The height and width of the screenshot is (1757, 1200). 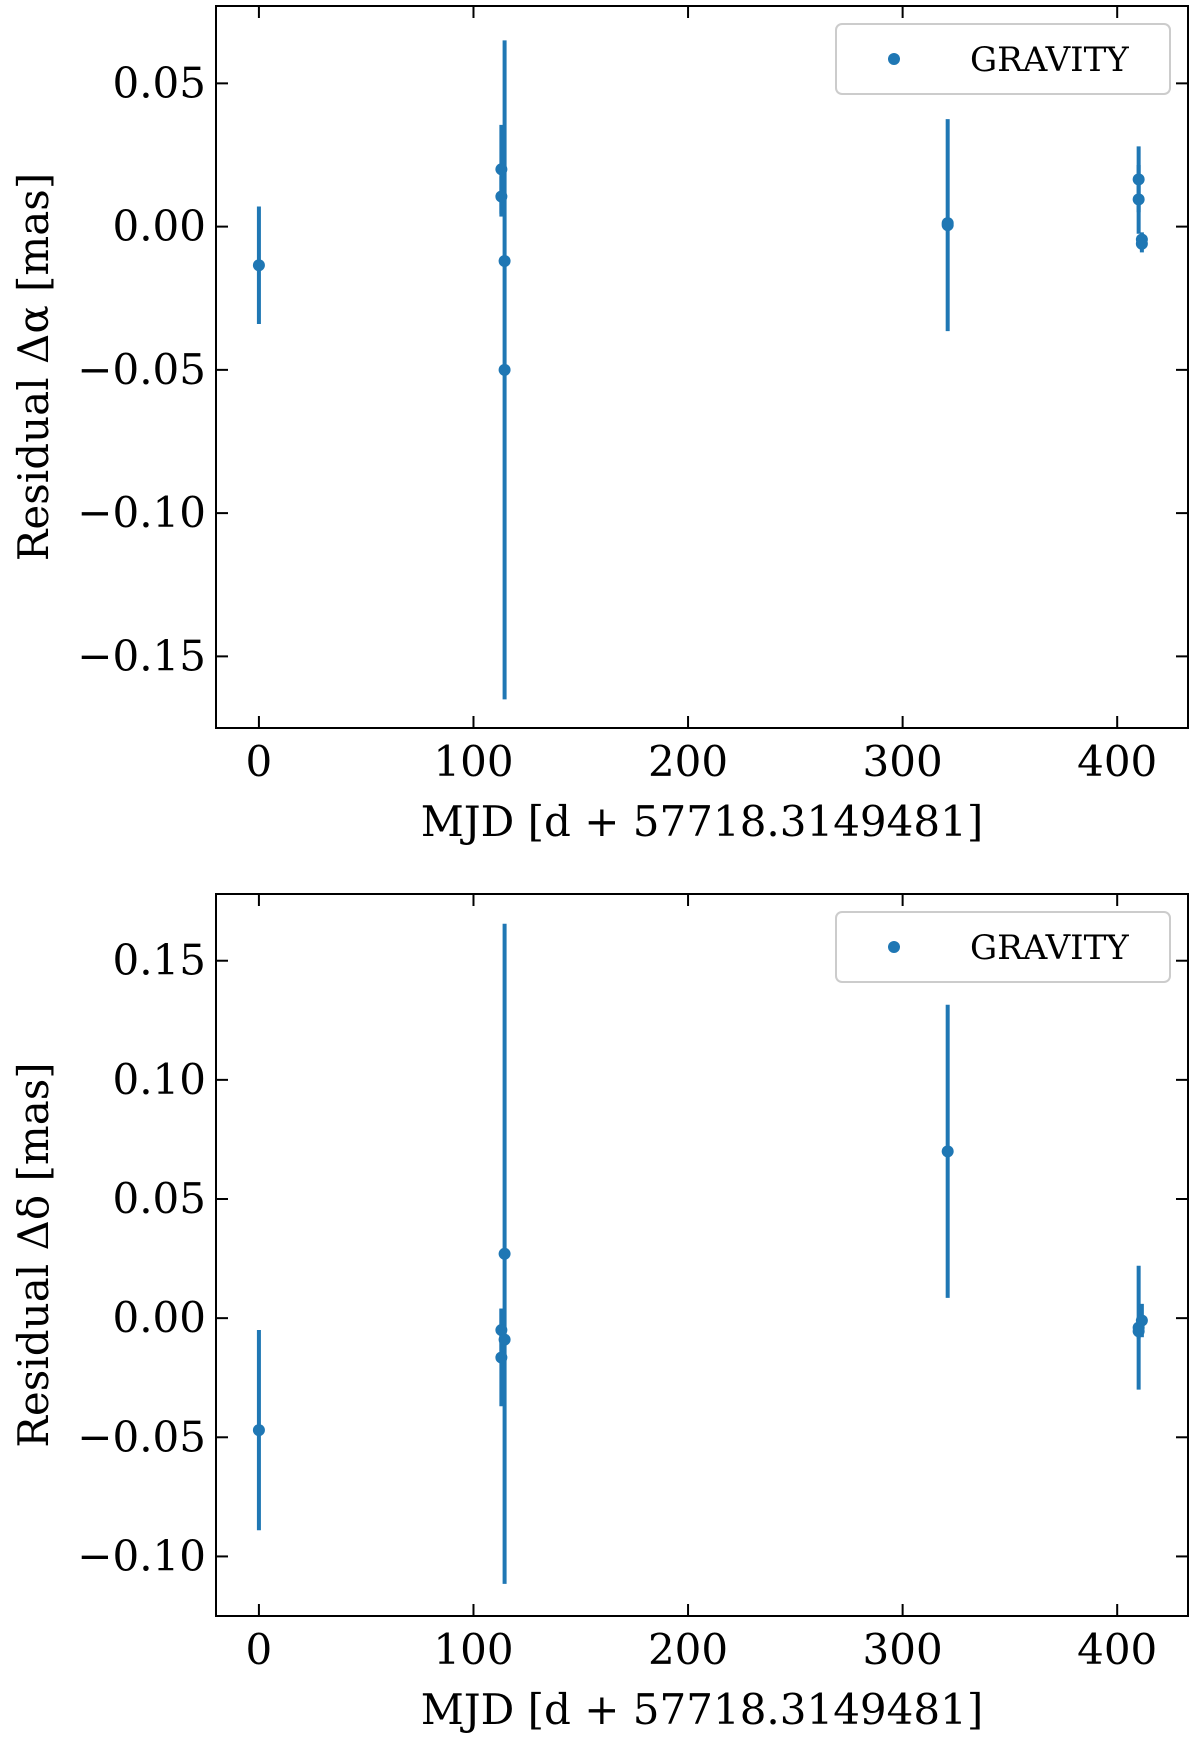 What do you see at coordinates (141, 655) in the screenshot?
I see `y-tick-label: −0.15` at bounding box center [141, 655].